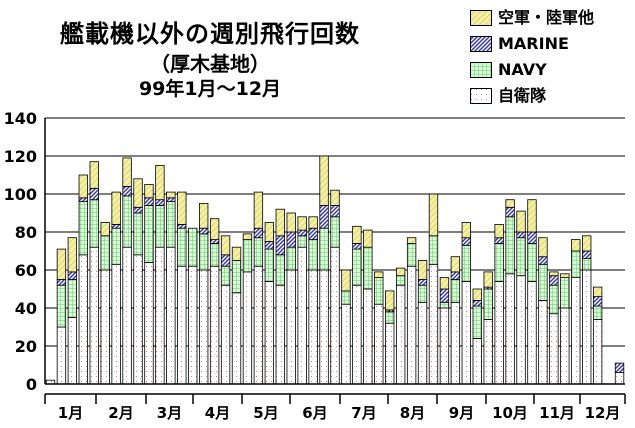  I want to click on month-label: 8月, so click(412, 413).